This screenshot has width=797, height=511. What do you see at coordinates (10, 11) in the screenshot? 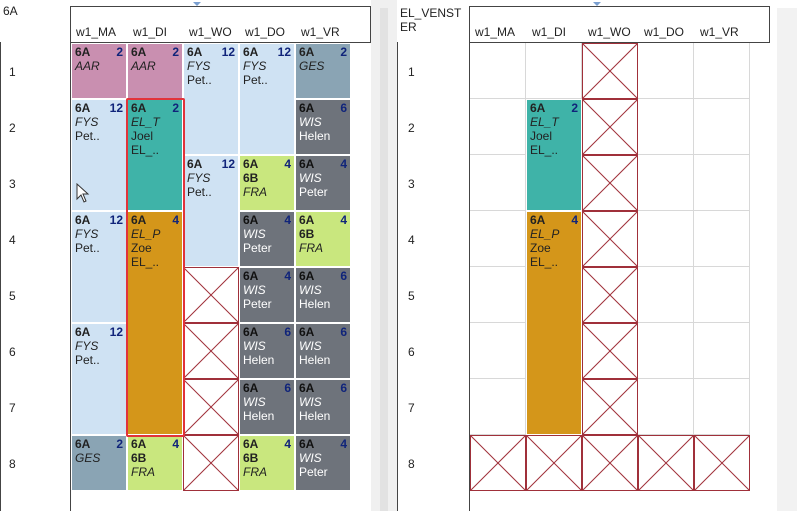
I see `left-panel-title: 6A` at bounding box center [10, 11].